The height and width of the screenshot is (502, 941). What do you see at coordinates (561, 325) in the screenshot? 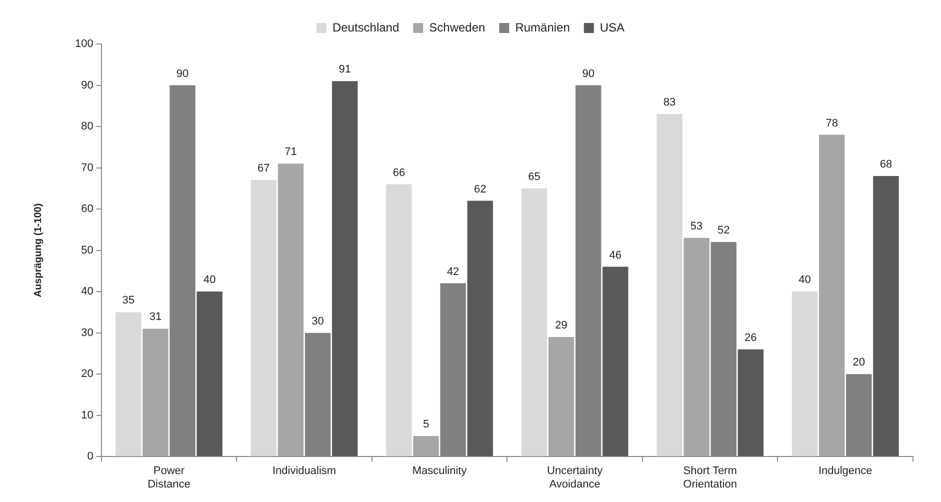
I see `data-label: 29` at bounding box center [561, 325].